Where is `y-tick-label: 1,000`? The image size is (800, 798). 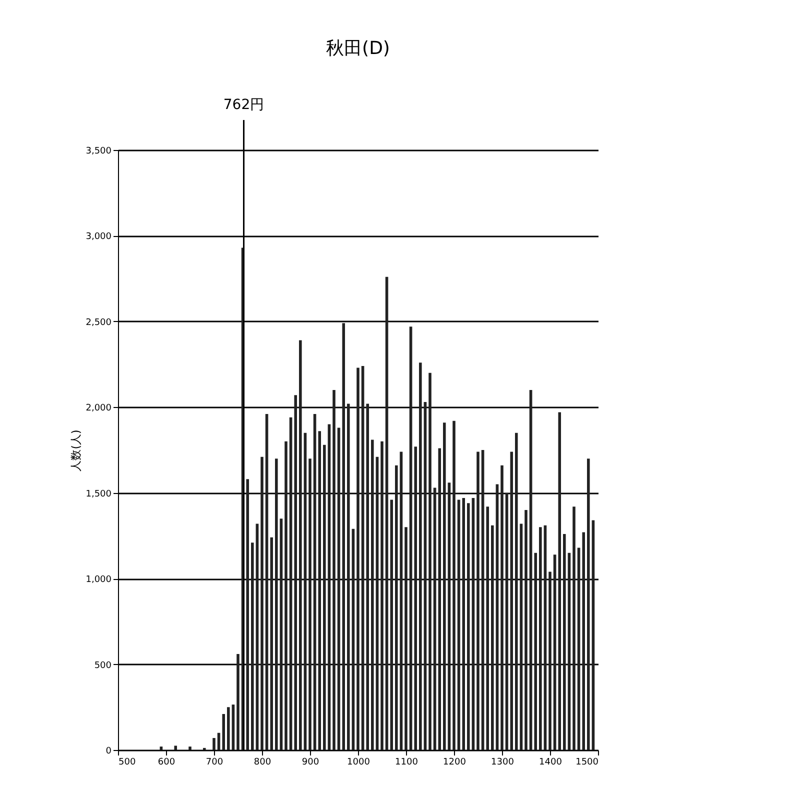 y-tick-label: 1,000 is located at coordinates (99, 580).